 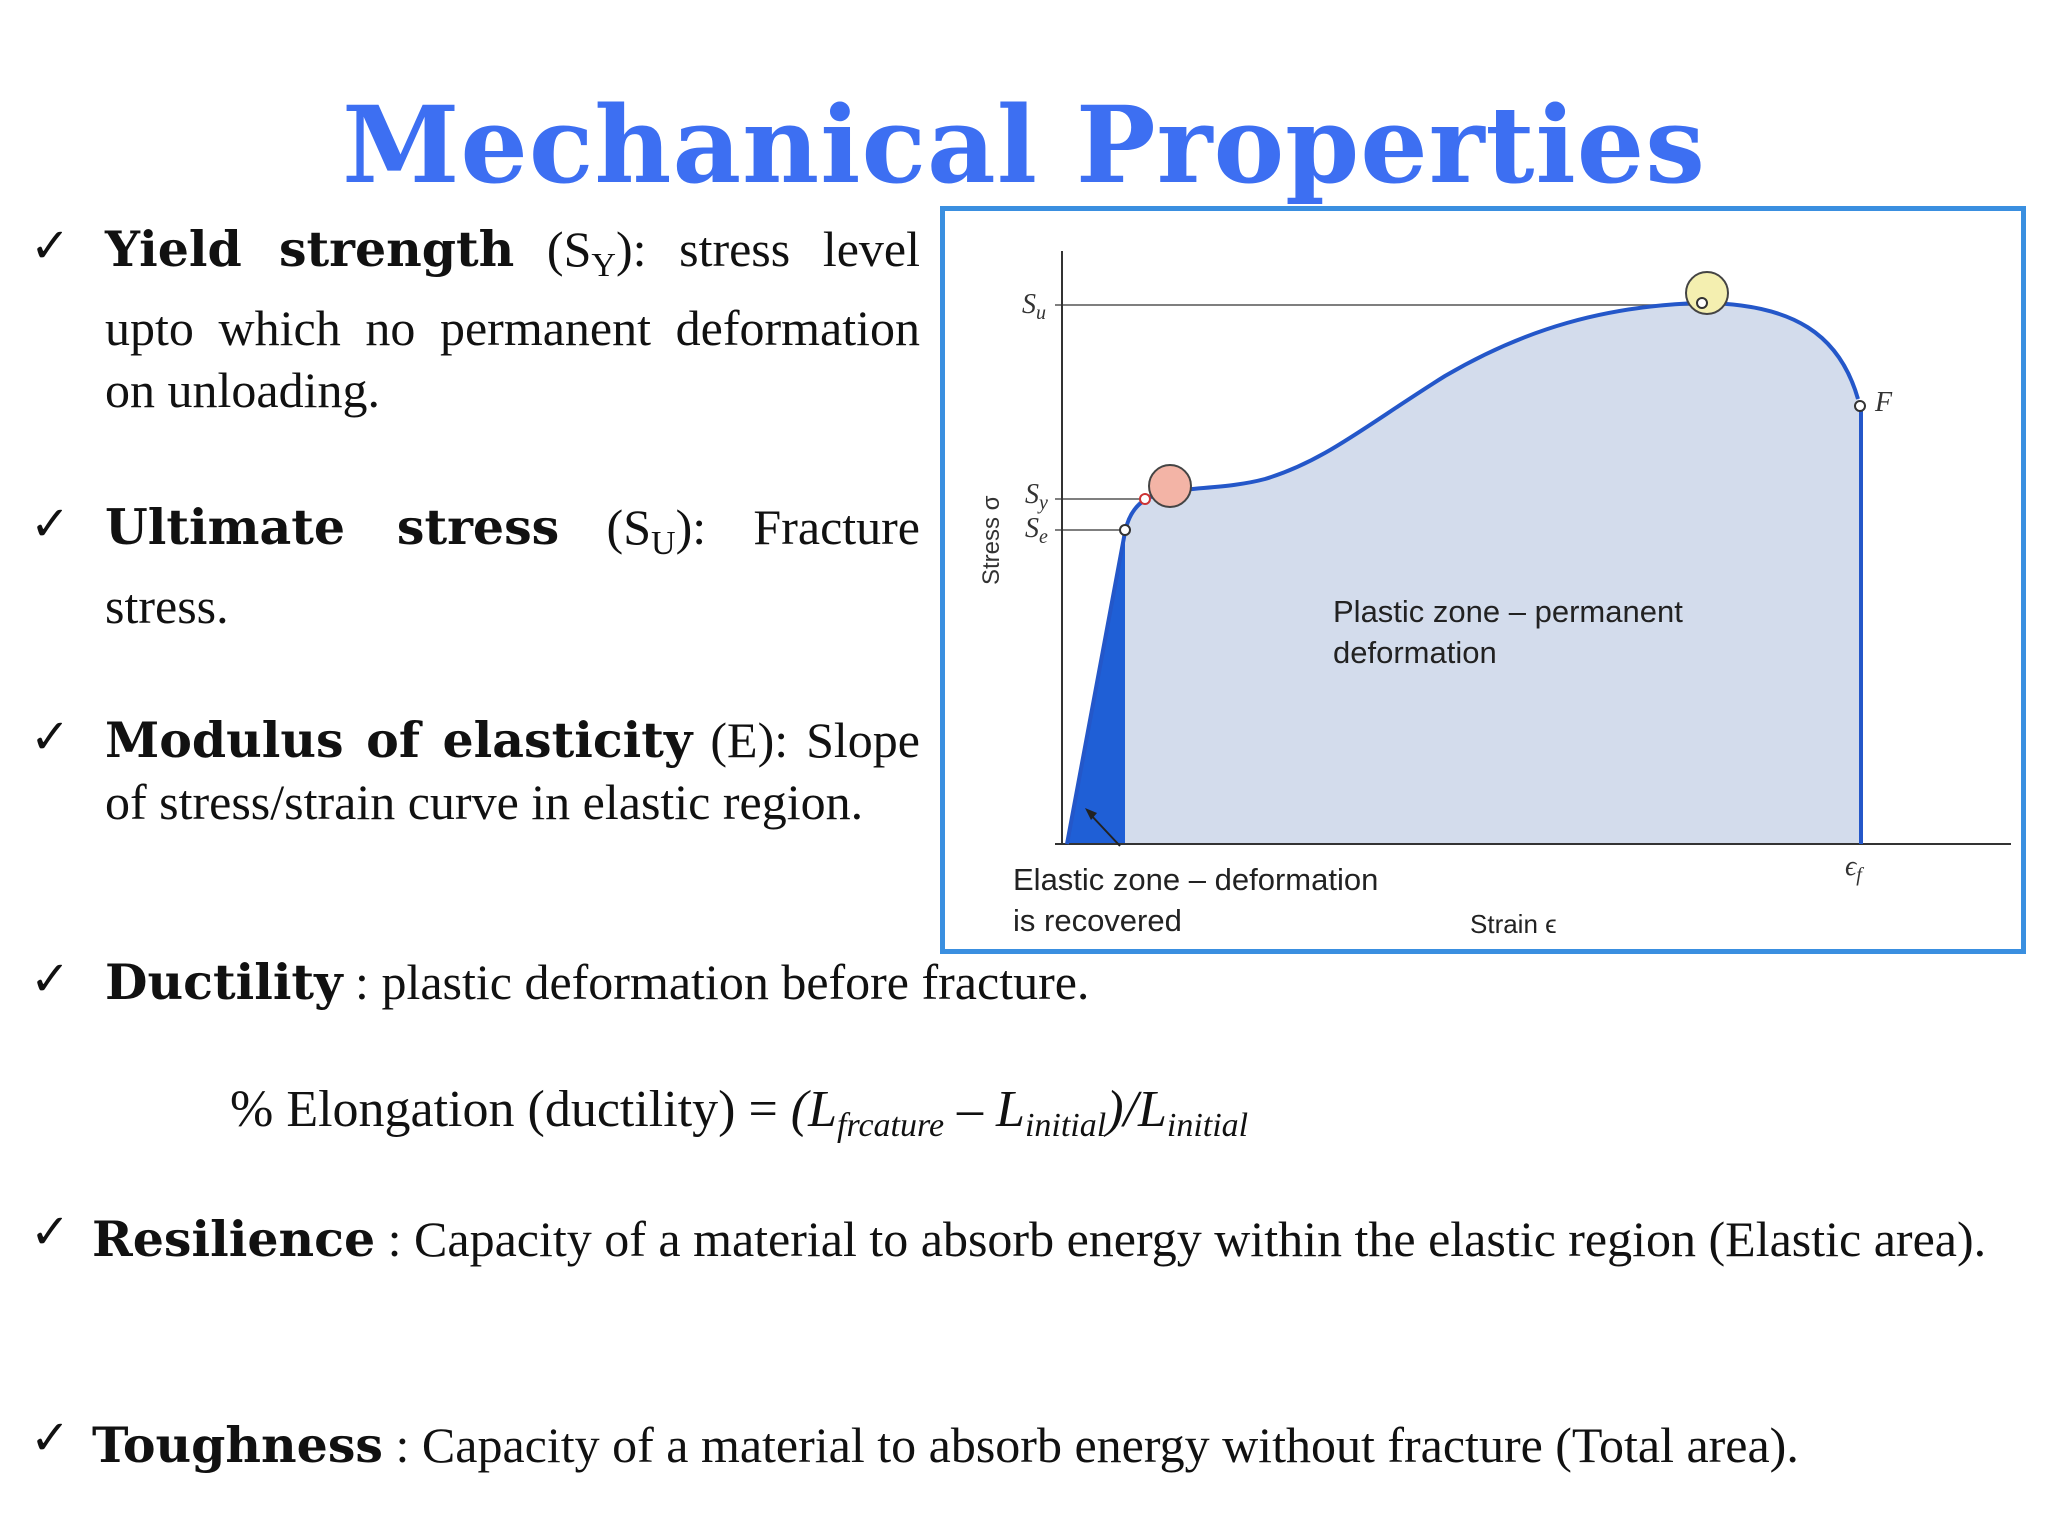 What do you see at coordinates (603, 265) in the screenshot?
I see `yield-symbol-sub: Y` at bounding box center [603, 265].